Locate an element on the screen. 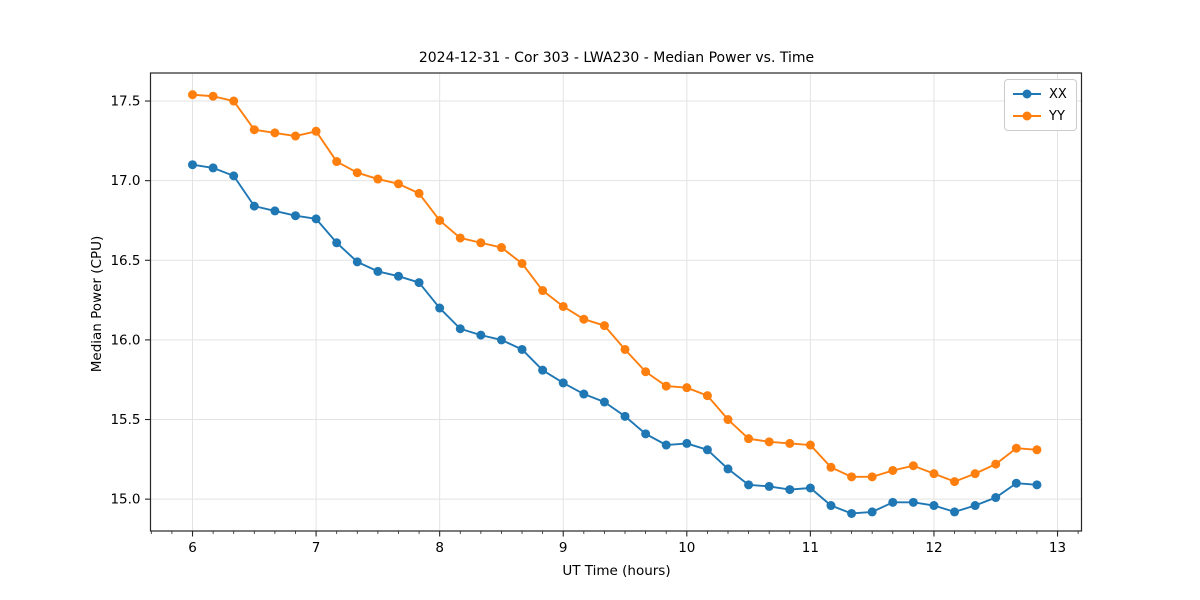 The image size is (1200, 600). y-tick-label: 16.0 is located at coordinates (125, 340).